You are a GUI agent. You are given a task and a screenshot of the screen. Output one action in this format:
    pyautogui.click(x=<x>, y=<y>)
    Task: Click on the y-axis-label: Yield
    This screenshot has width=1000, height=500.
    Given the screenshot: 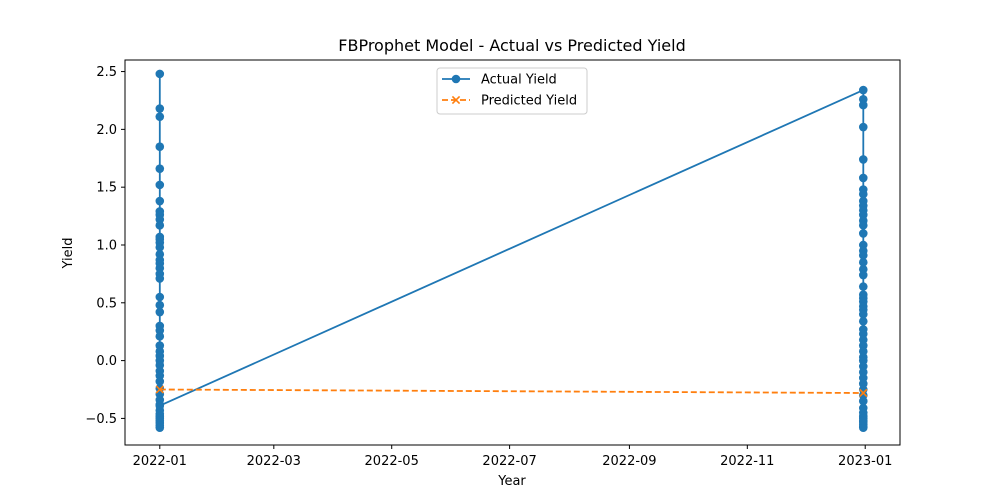 What is the action you would take?
    pyautogui.click(x=68, y=254)
    